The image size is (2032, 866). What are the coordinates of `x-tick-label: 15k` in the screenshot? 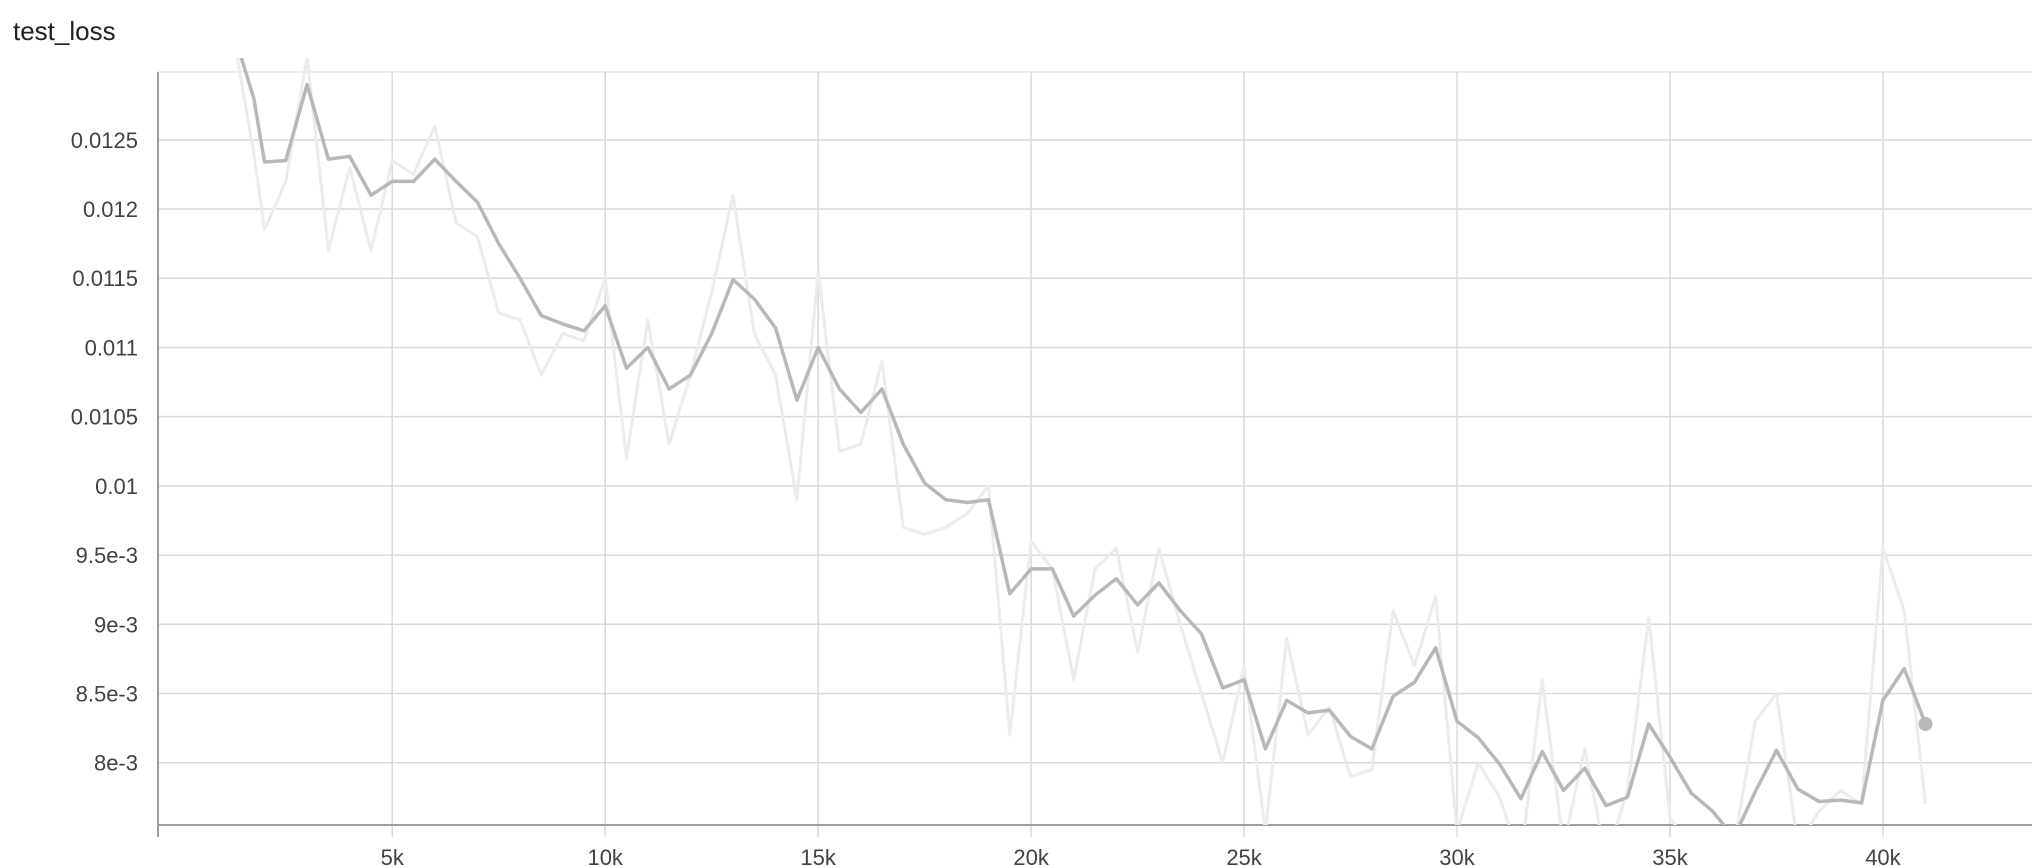 It's located at (818, 855).